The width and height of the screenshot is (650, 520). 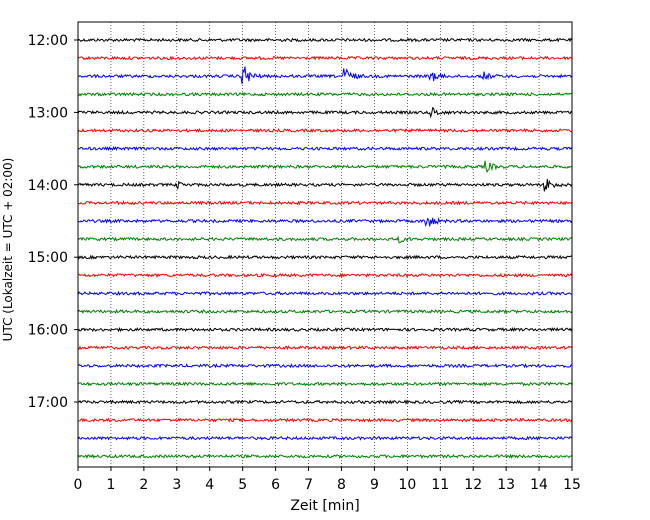 I want to click on x-axis-title: Zeit [min], so click(x=324, y=506).